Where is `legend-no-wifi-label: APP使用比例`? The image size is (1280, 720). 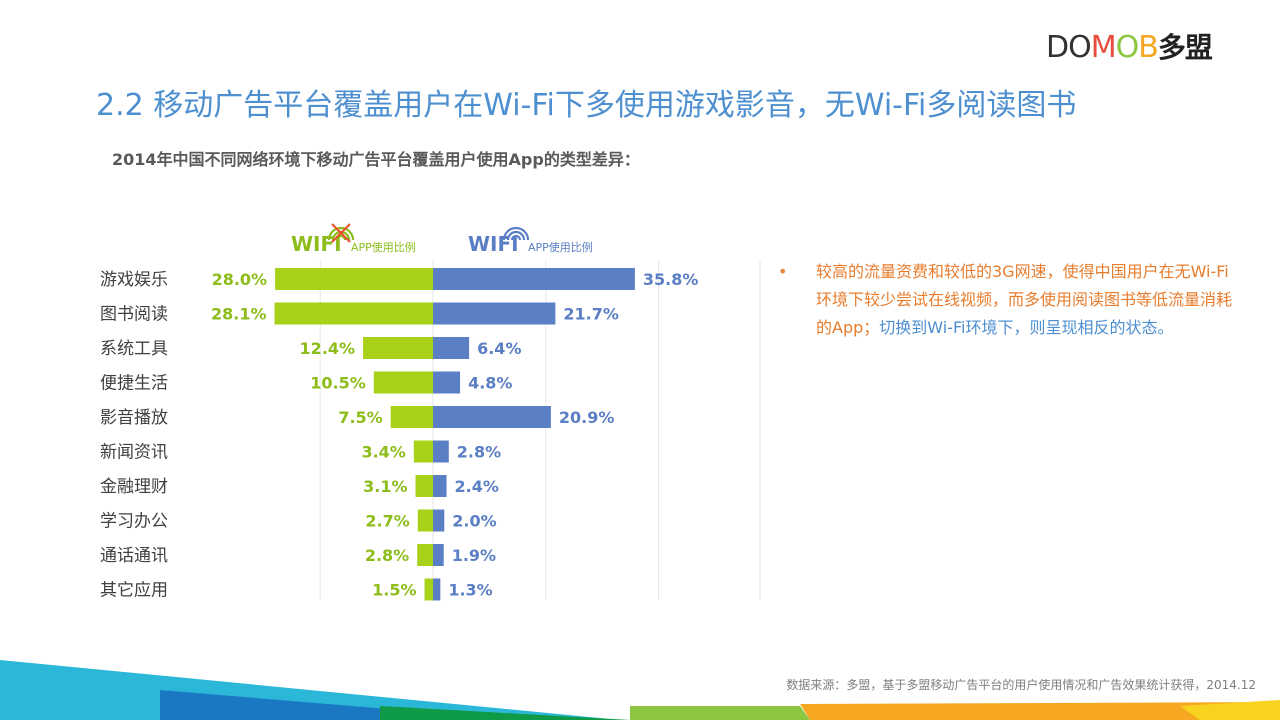
legend-no-wifi-label: APP使用比例 is located at coordinates (383, 247).